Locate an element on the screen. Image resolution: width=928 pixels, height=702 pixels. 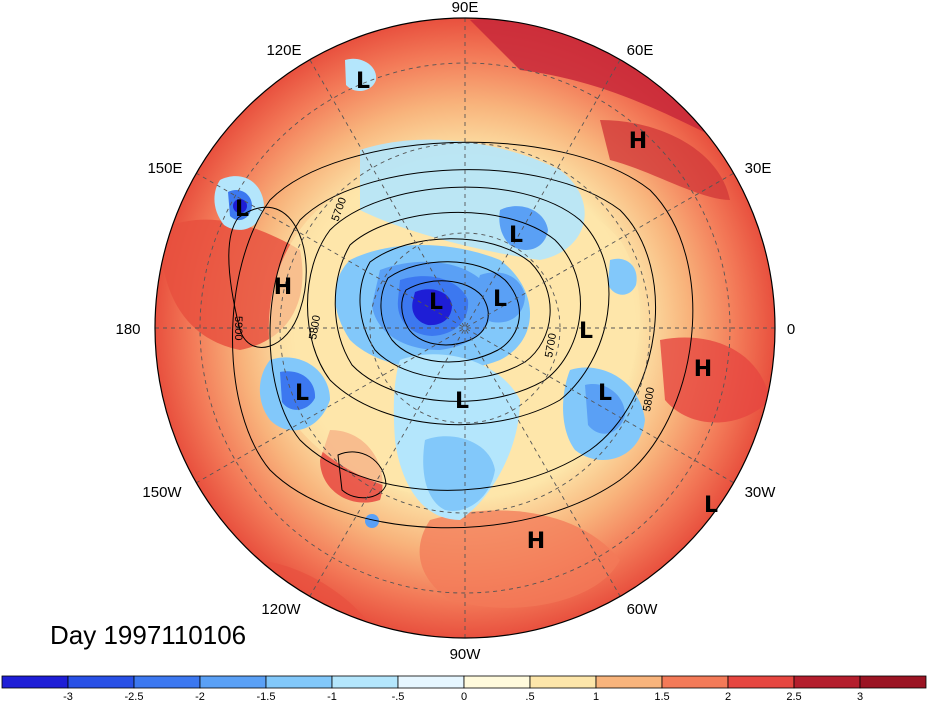
lon-label-30e: 30E is located at coordinates (758, 168).